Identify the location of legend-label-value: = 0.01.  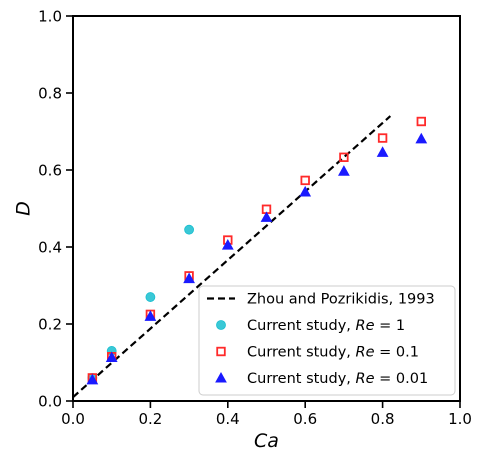
(402, 379).